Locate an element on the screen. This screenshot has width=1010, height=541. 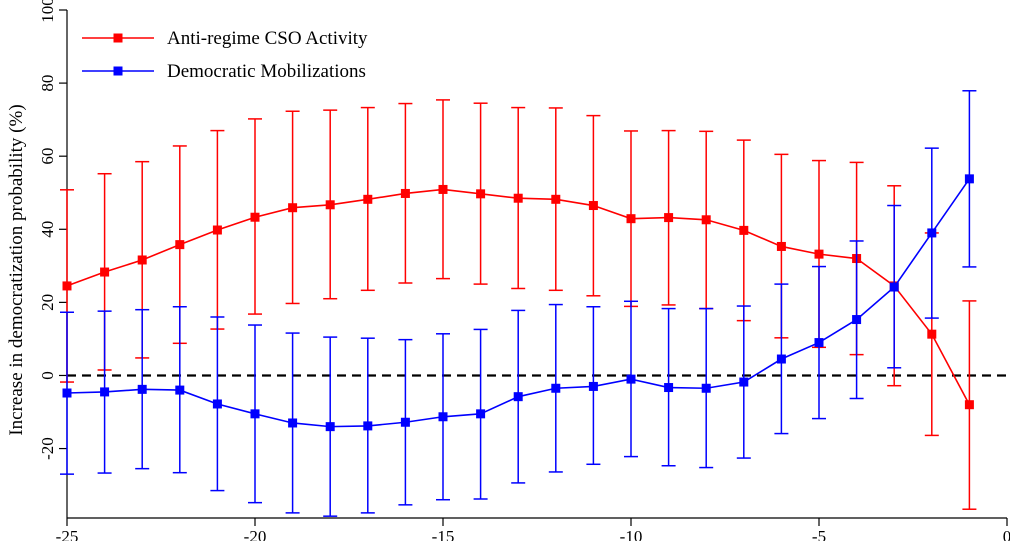
legend-label: Anti-regime CSO Activity is located at coordinates (267, 38).